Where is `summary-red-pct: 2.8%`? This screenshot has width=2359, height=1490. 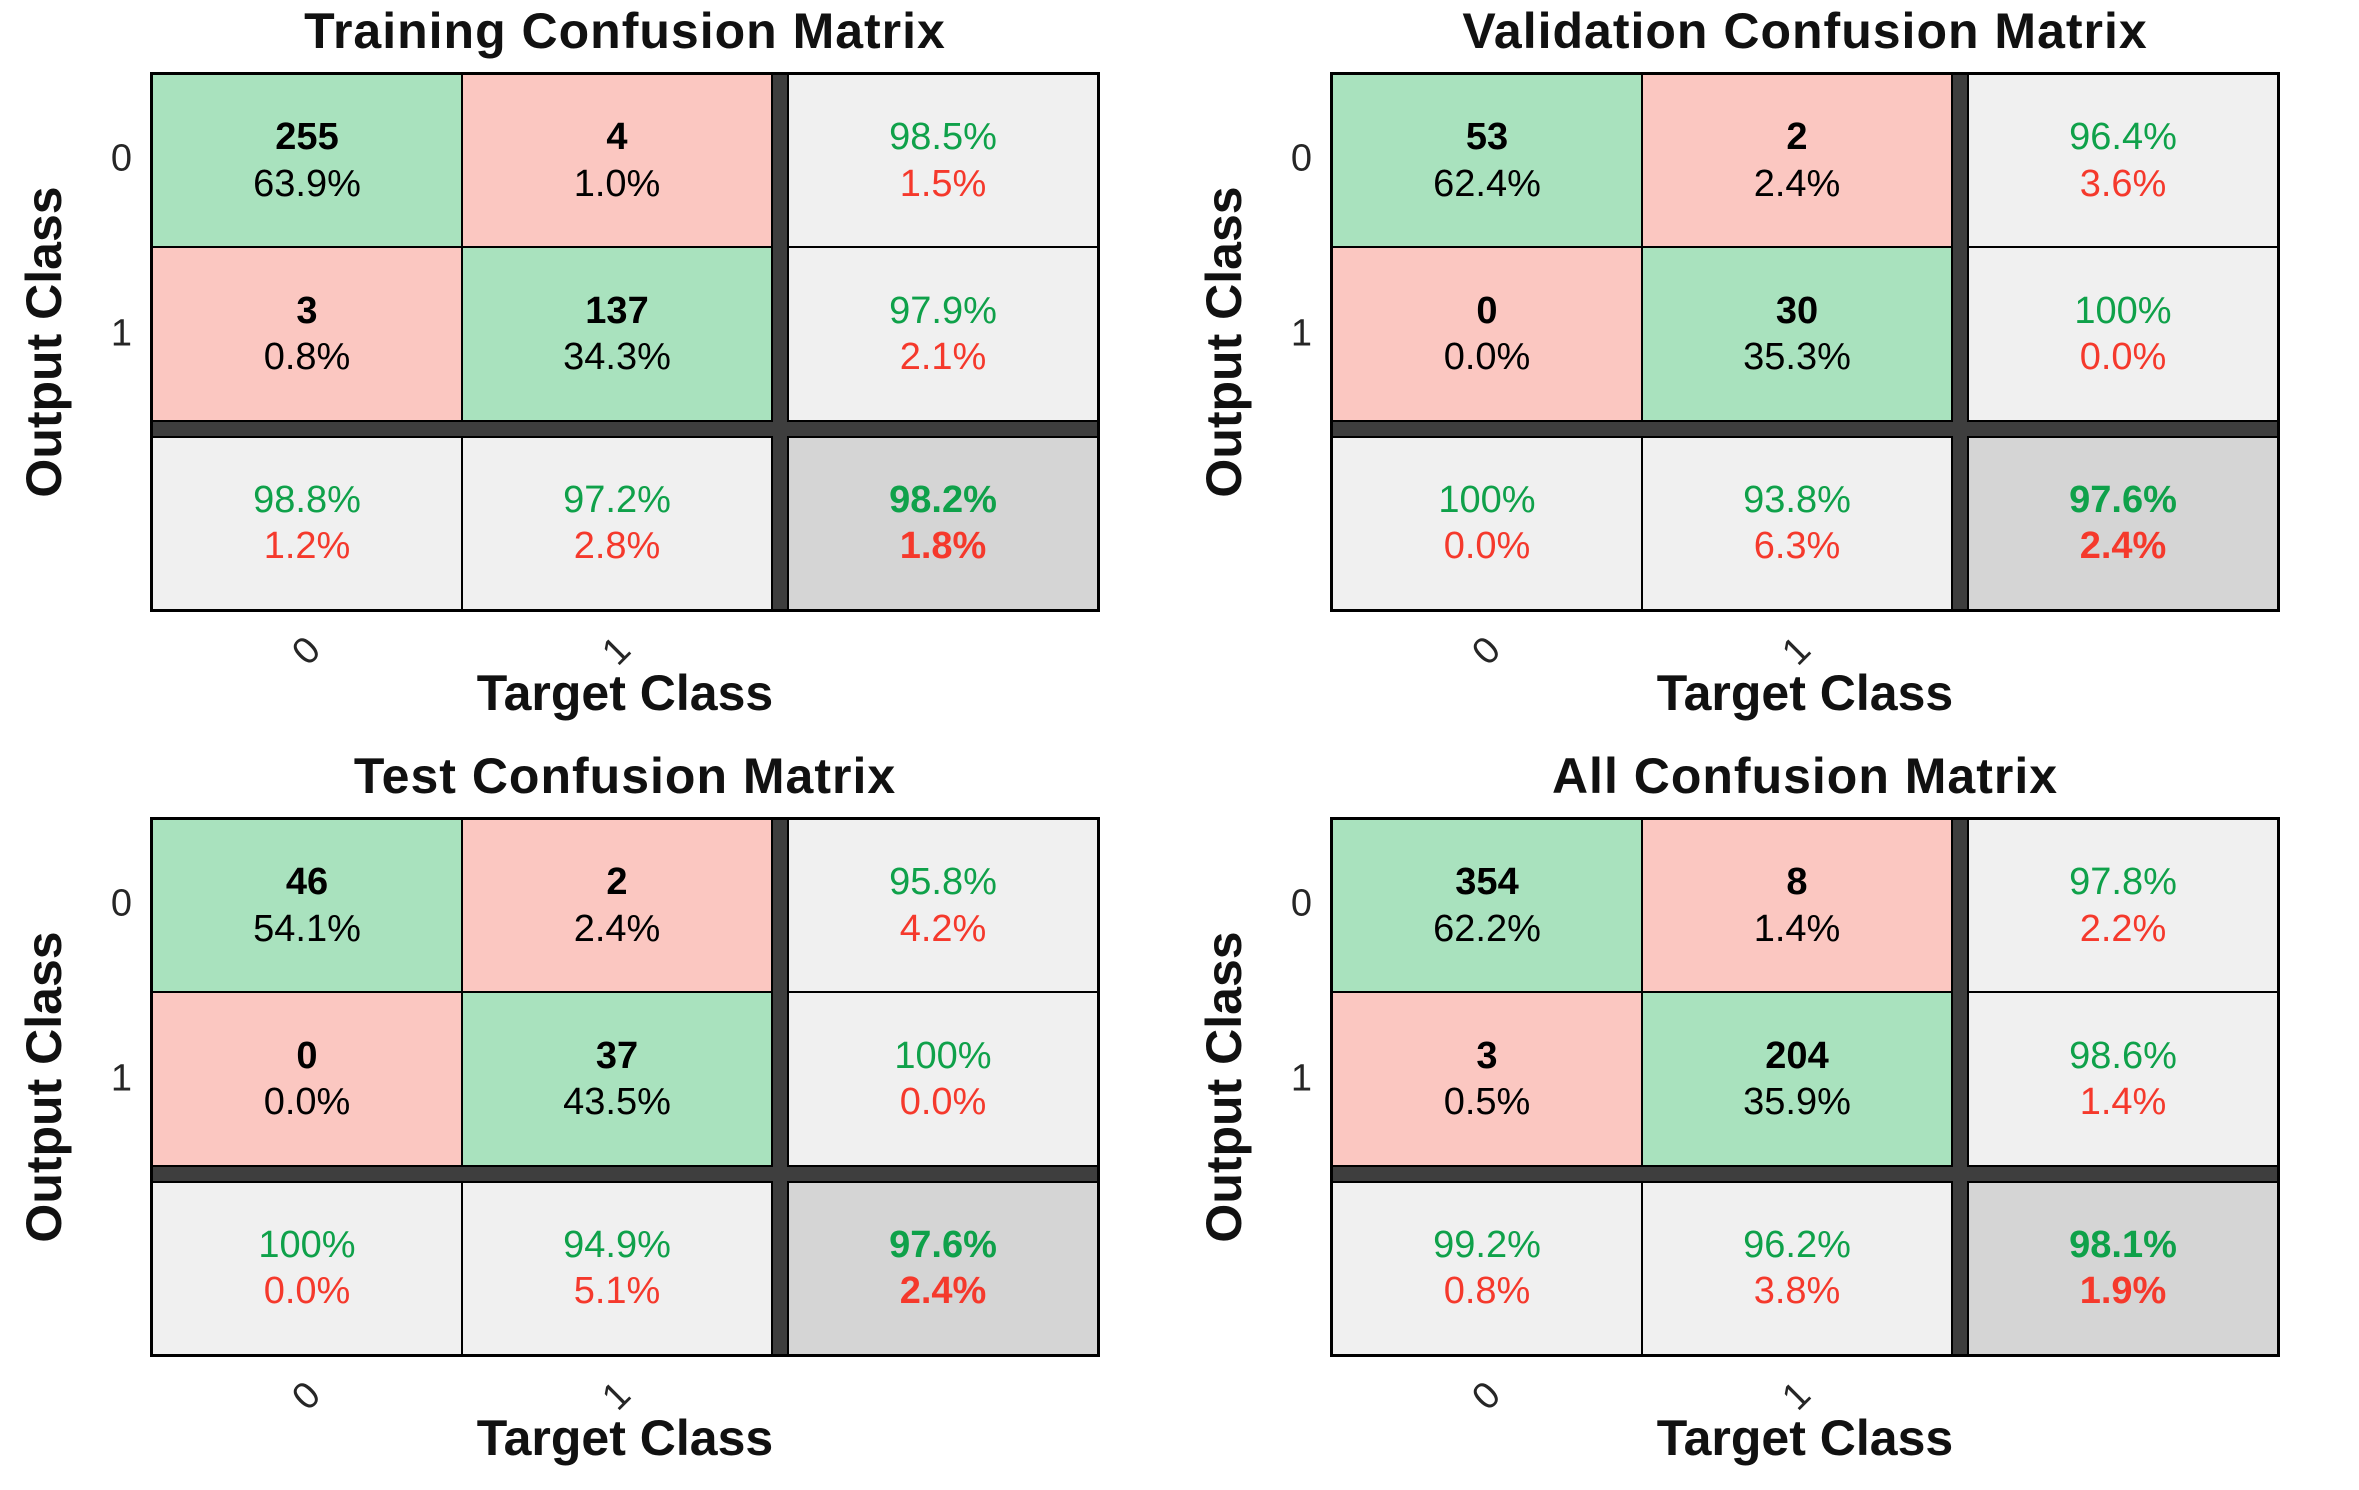 summary-red-pct: 2.8% is located at coordinates (617, 546).